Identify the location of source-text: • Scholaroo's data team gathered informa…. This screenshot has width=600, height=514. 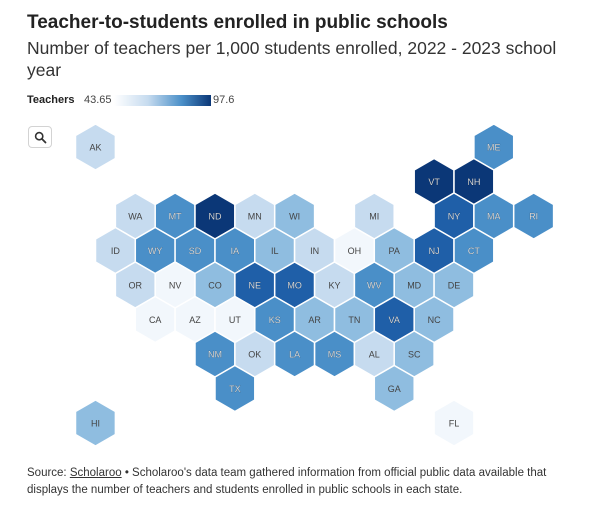
(287, 481).